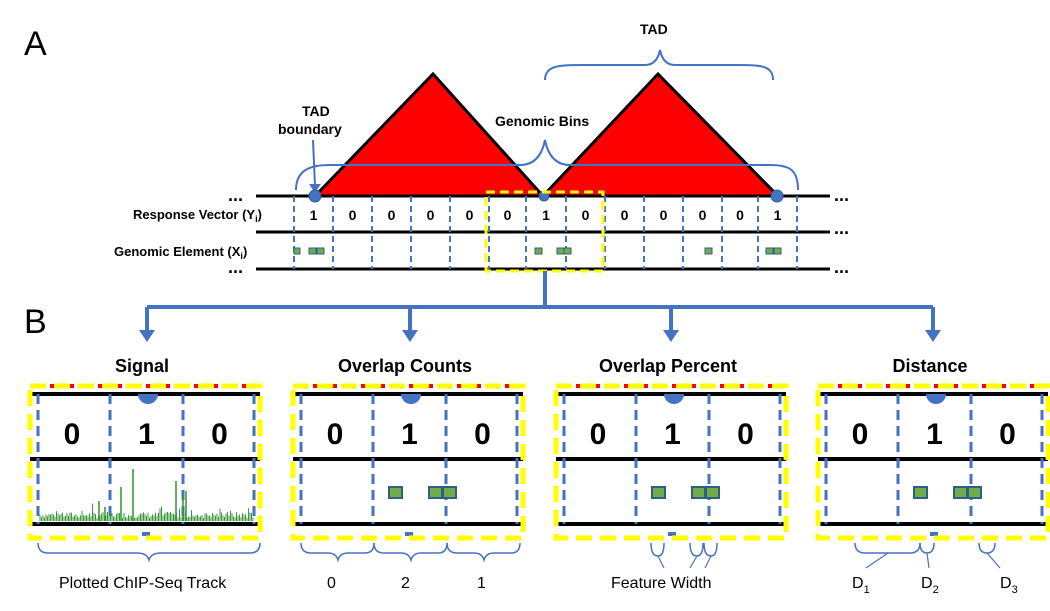 This screenshot has width=1050, height=611. What do you see at coordinates (930, 585) in the screenshot?
I see `distance-label-2: D2` at bounding box center [930, 585].